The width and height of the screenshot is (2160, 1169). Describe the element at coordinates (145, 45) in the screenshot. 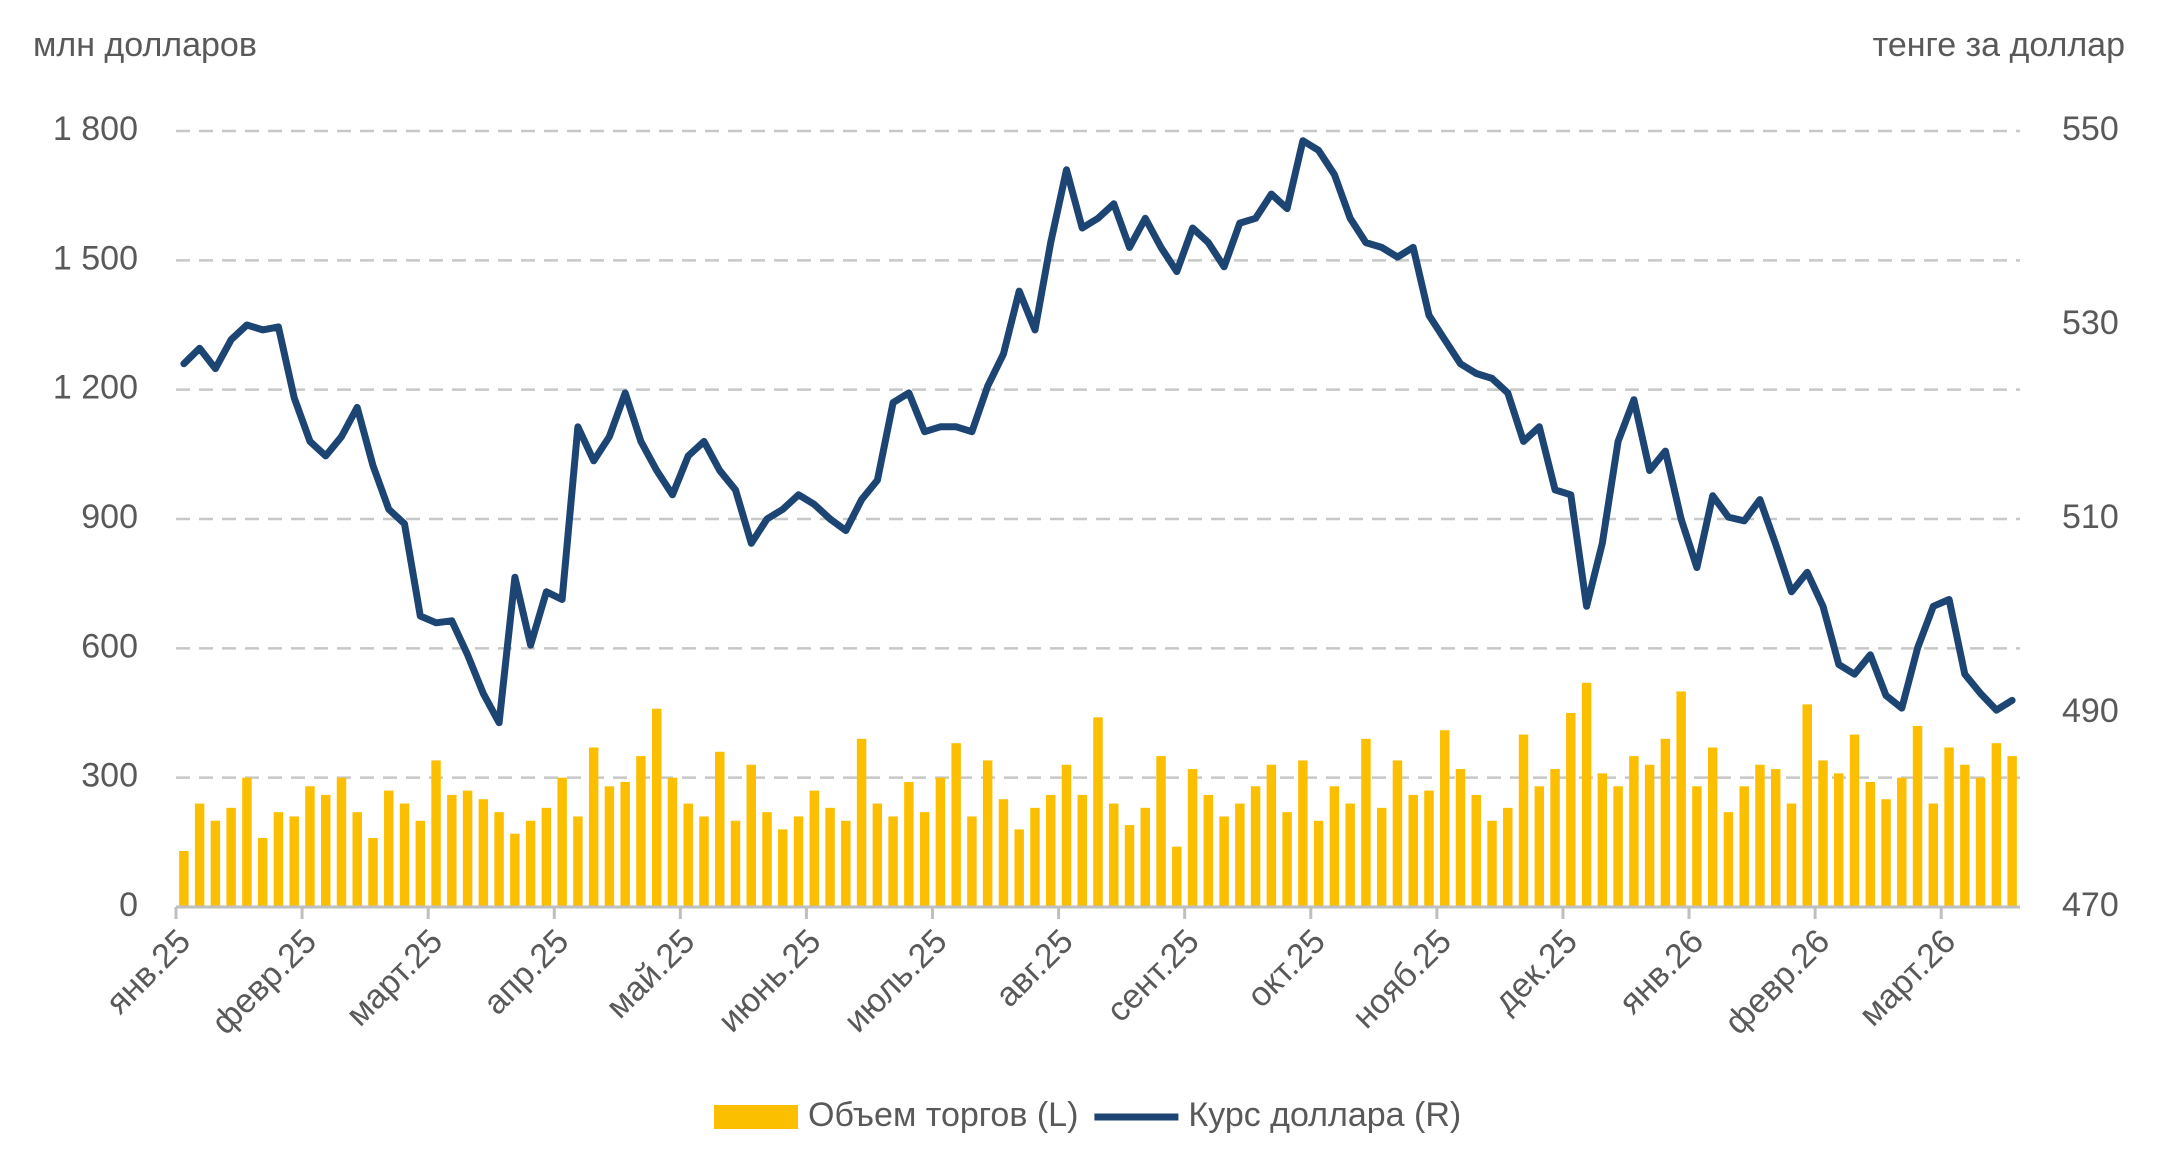

I see `y-axis-label: млн долларов` at that location.